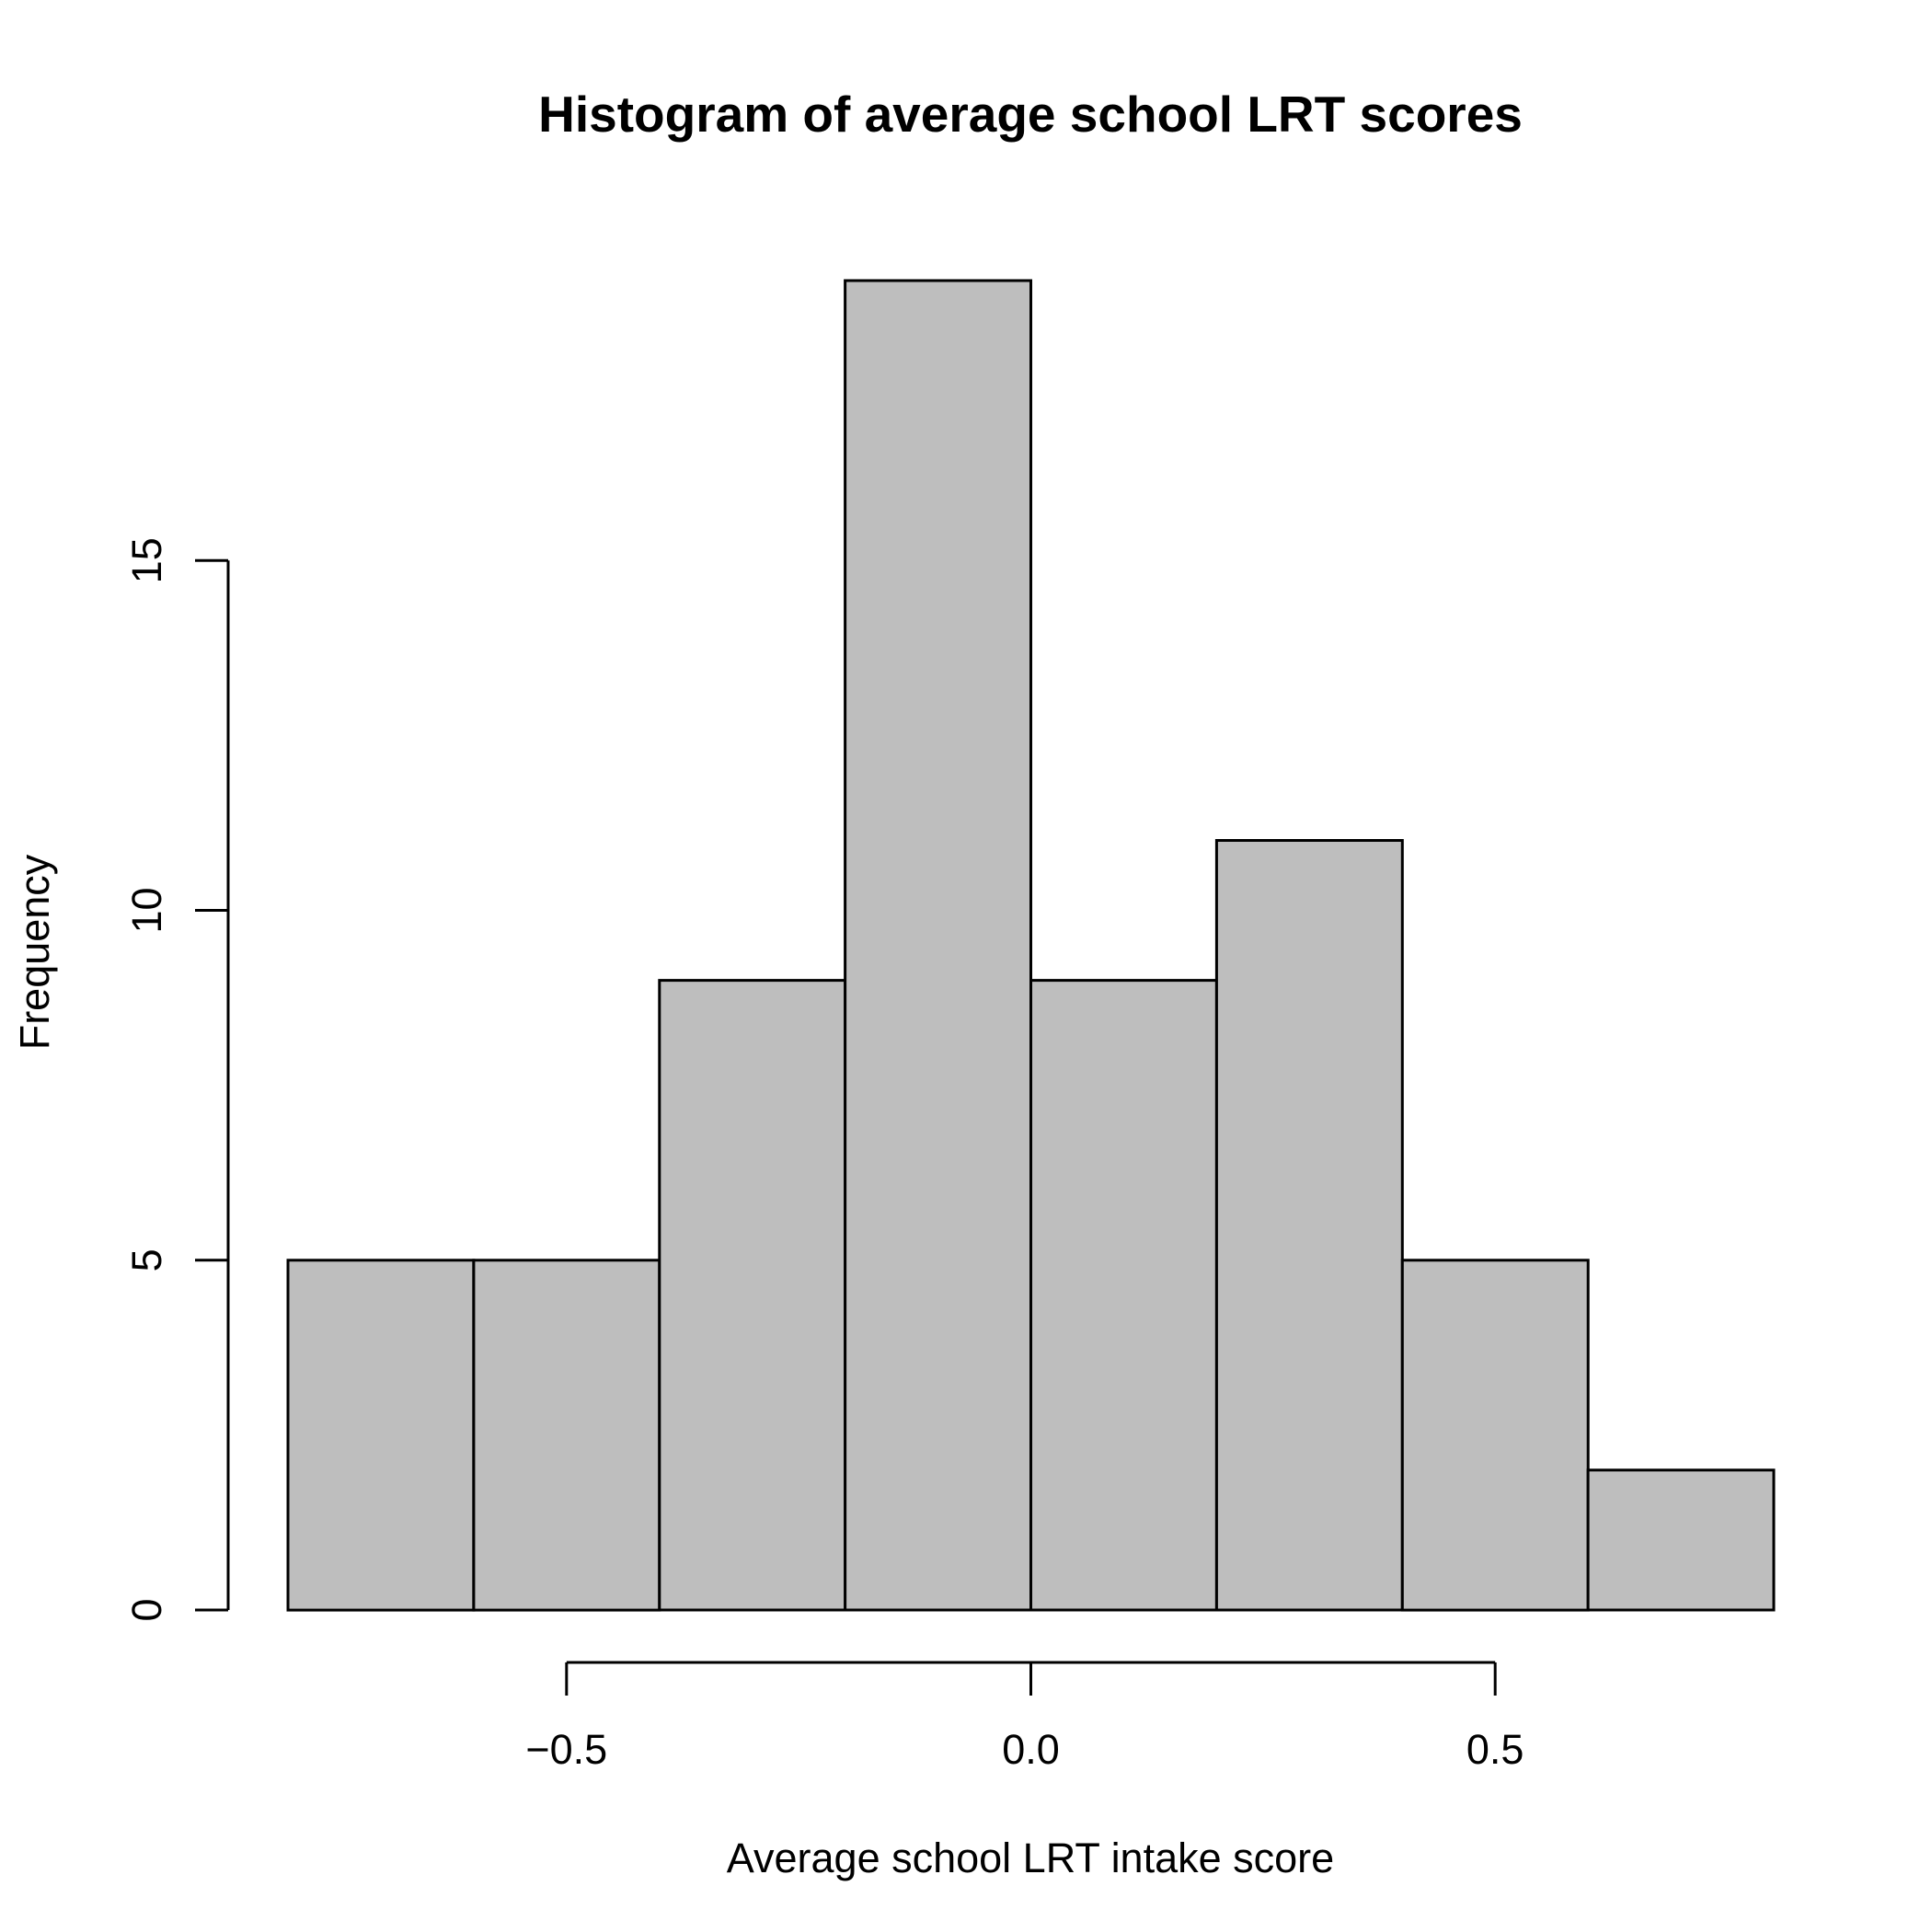 The height and width of the screenshot is (1932, 1932). I want to click on y-tick-label-0: 0, so click(146, 1609).